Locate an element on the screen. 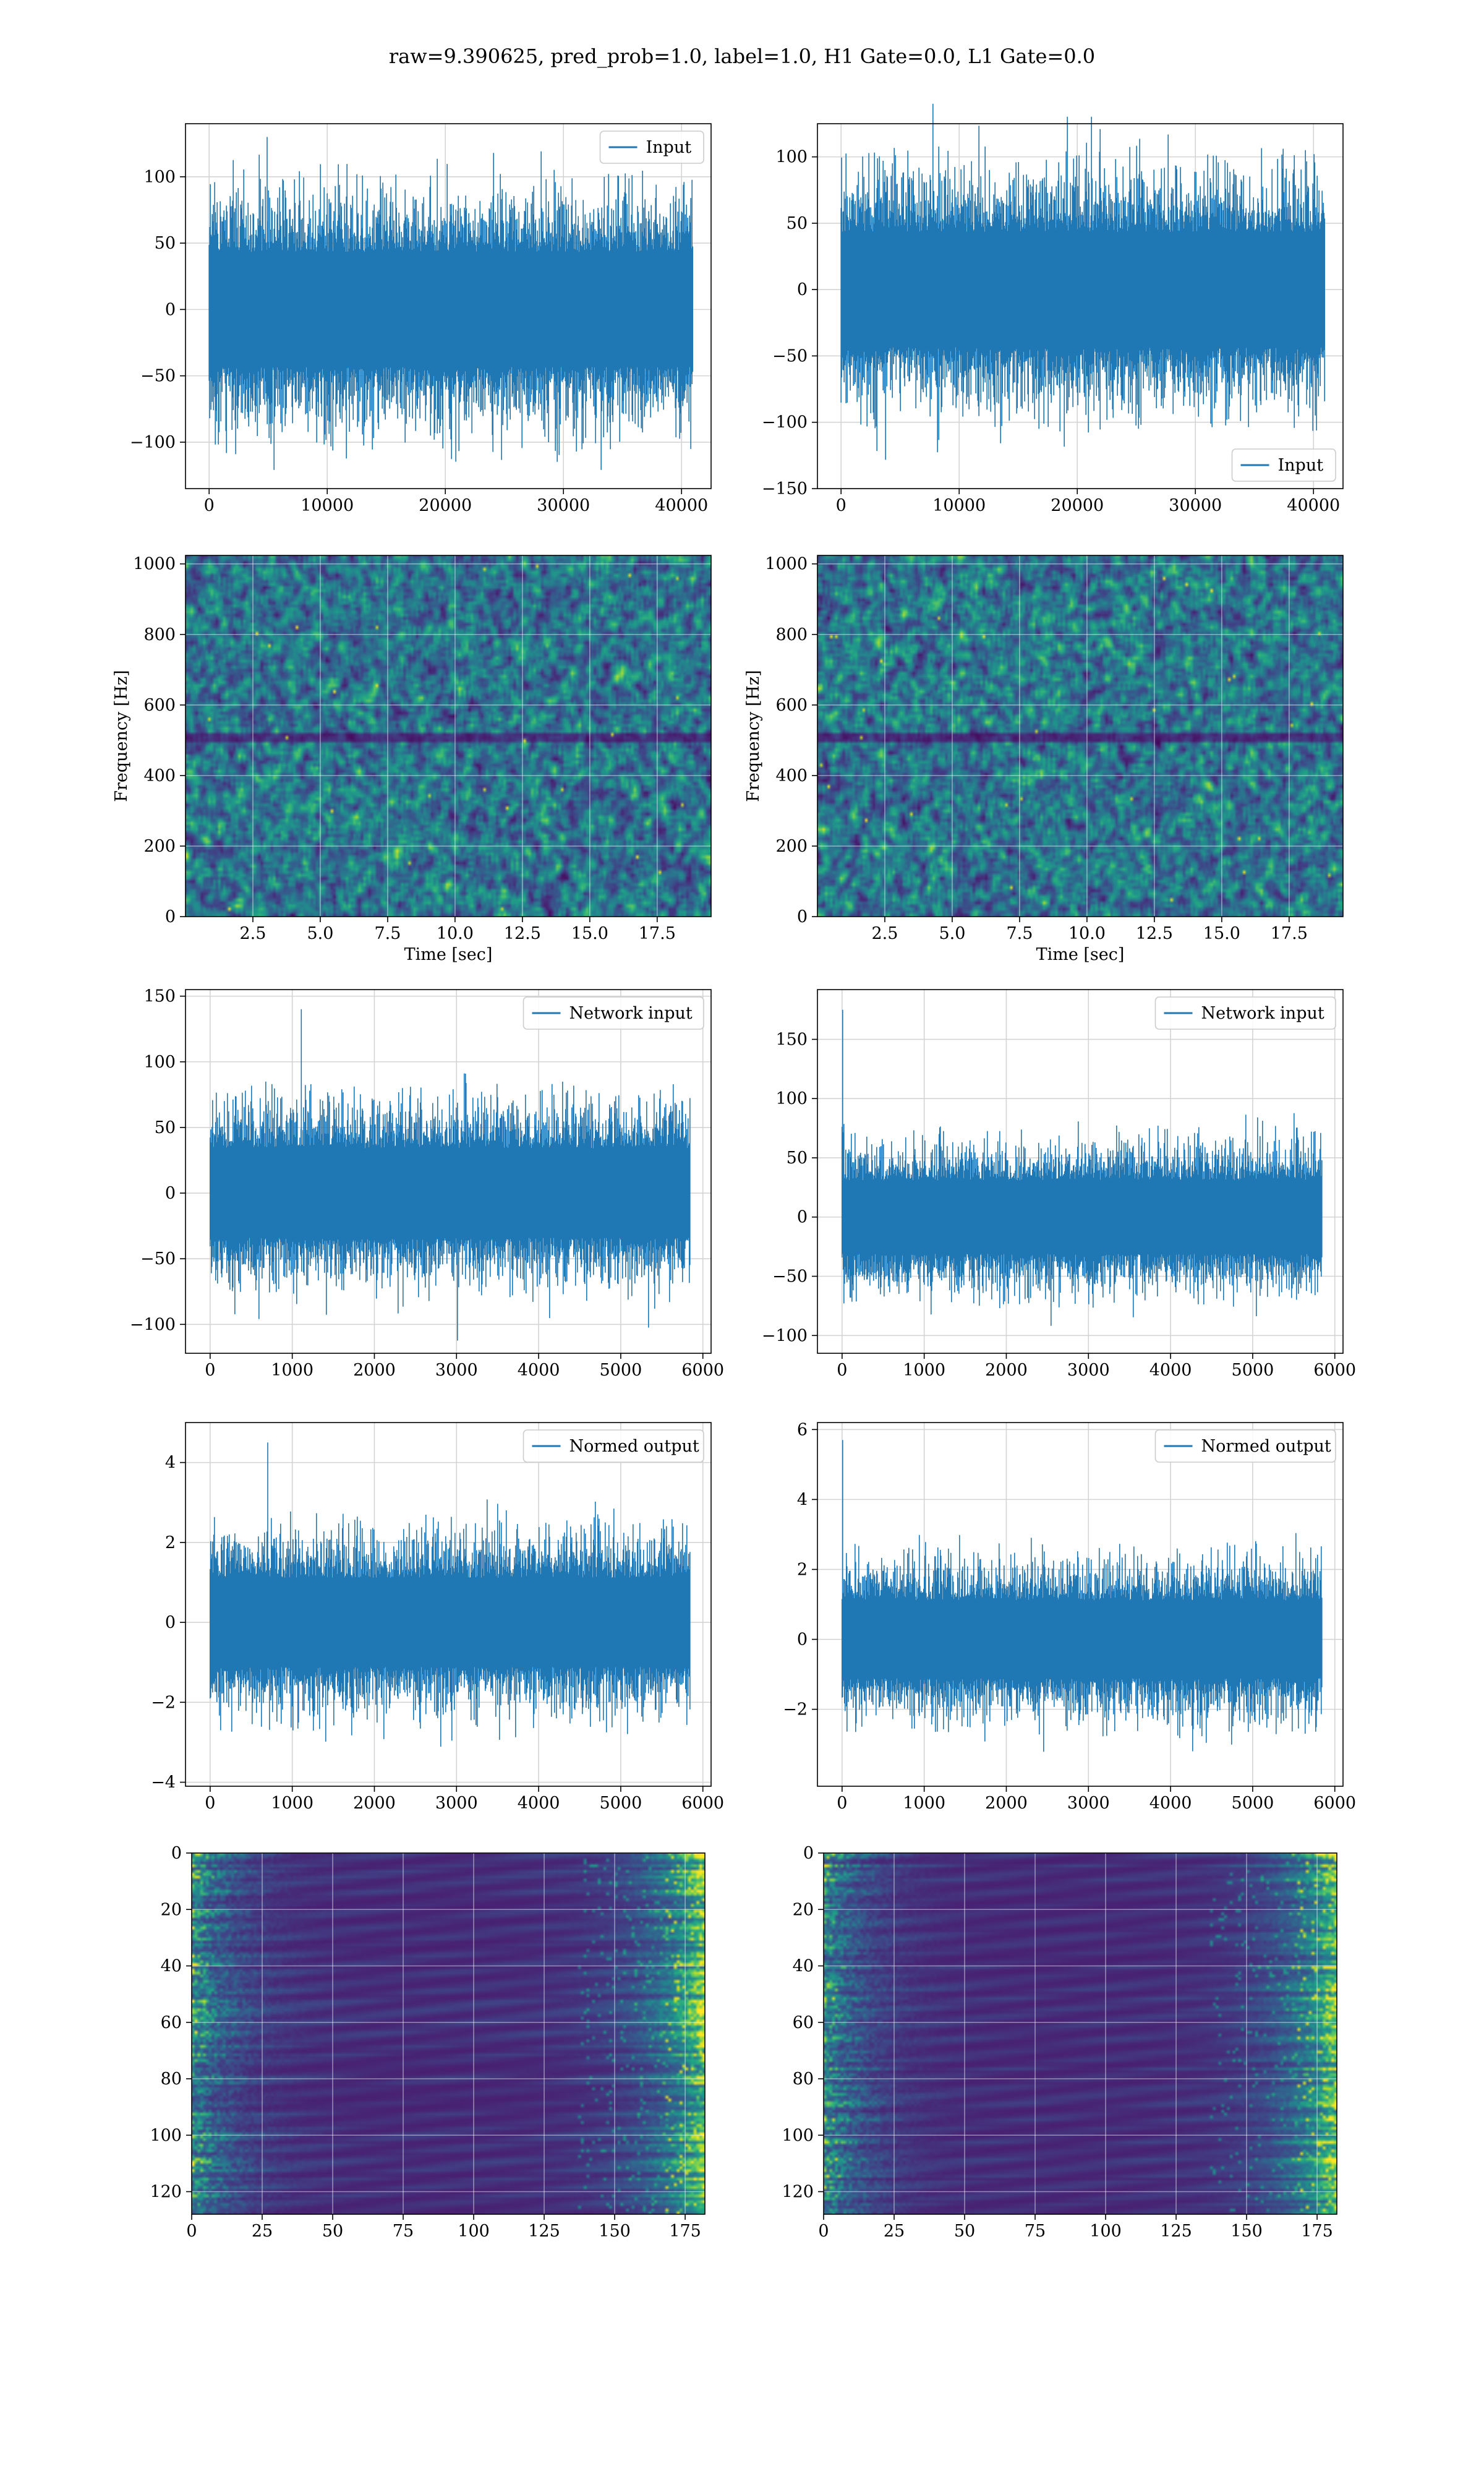 This screenshot has height=2474, width=1484. p7-xtick-label-3: 3000 is located at coordinates (456, 1803).